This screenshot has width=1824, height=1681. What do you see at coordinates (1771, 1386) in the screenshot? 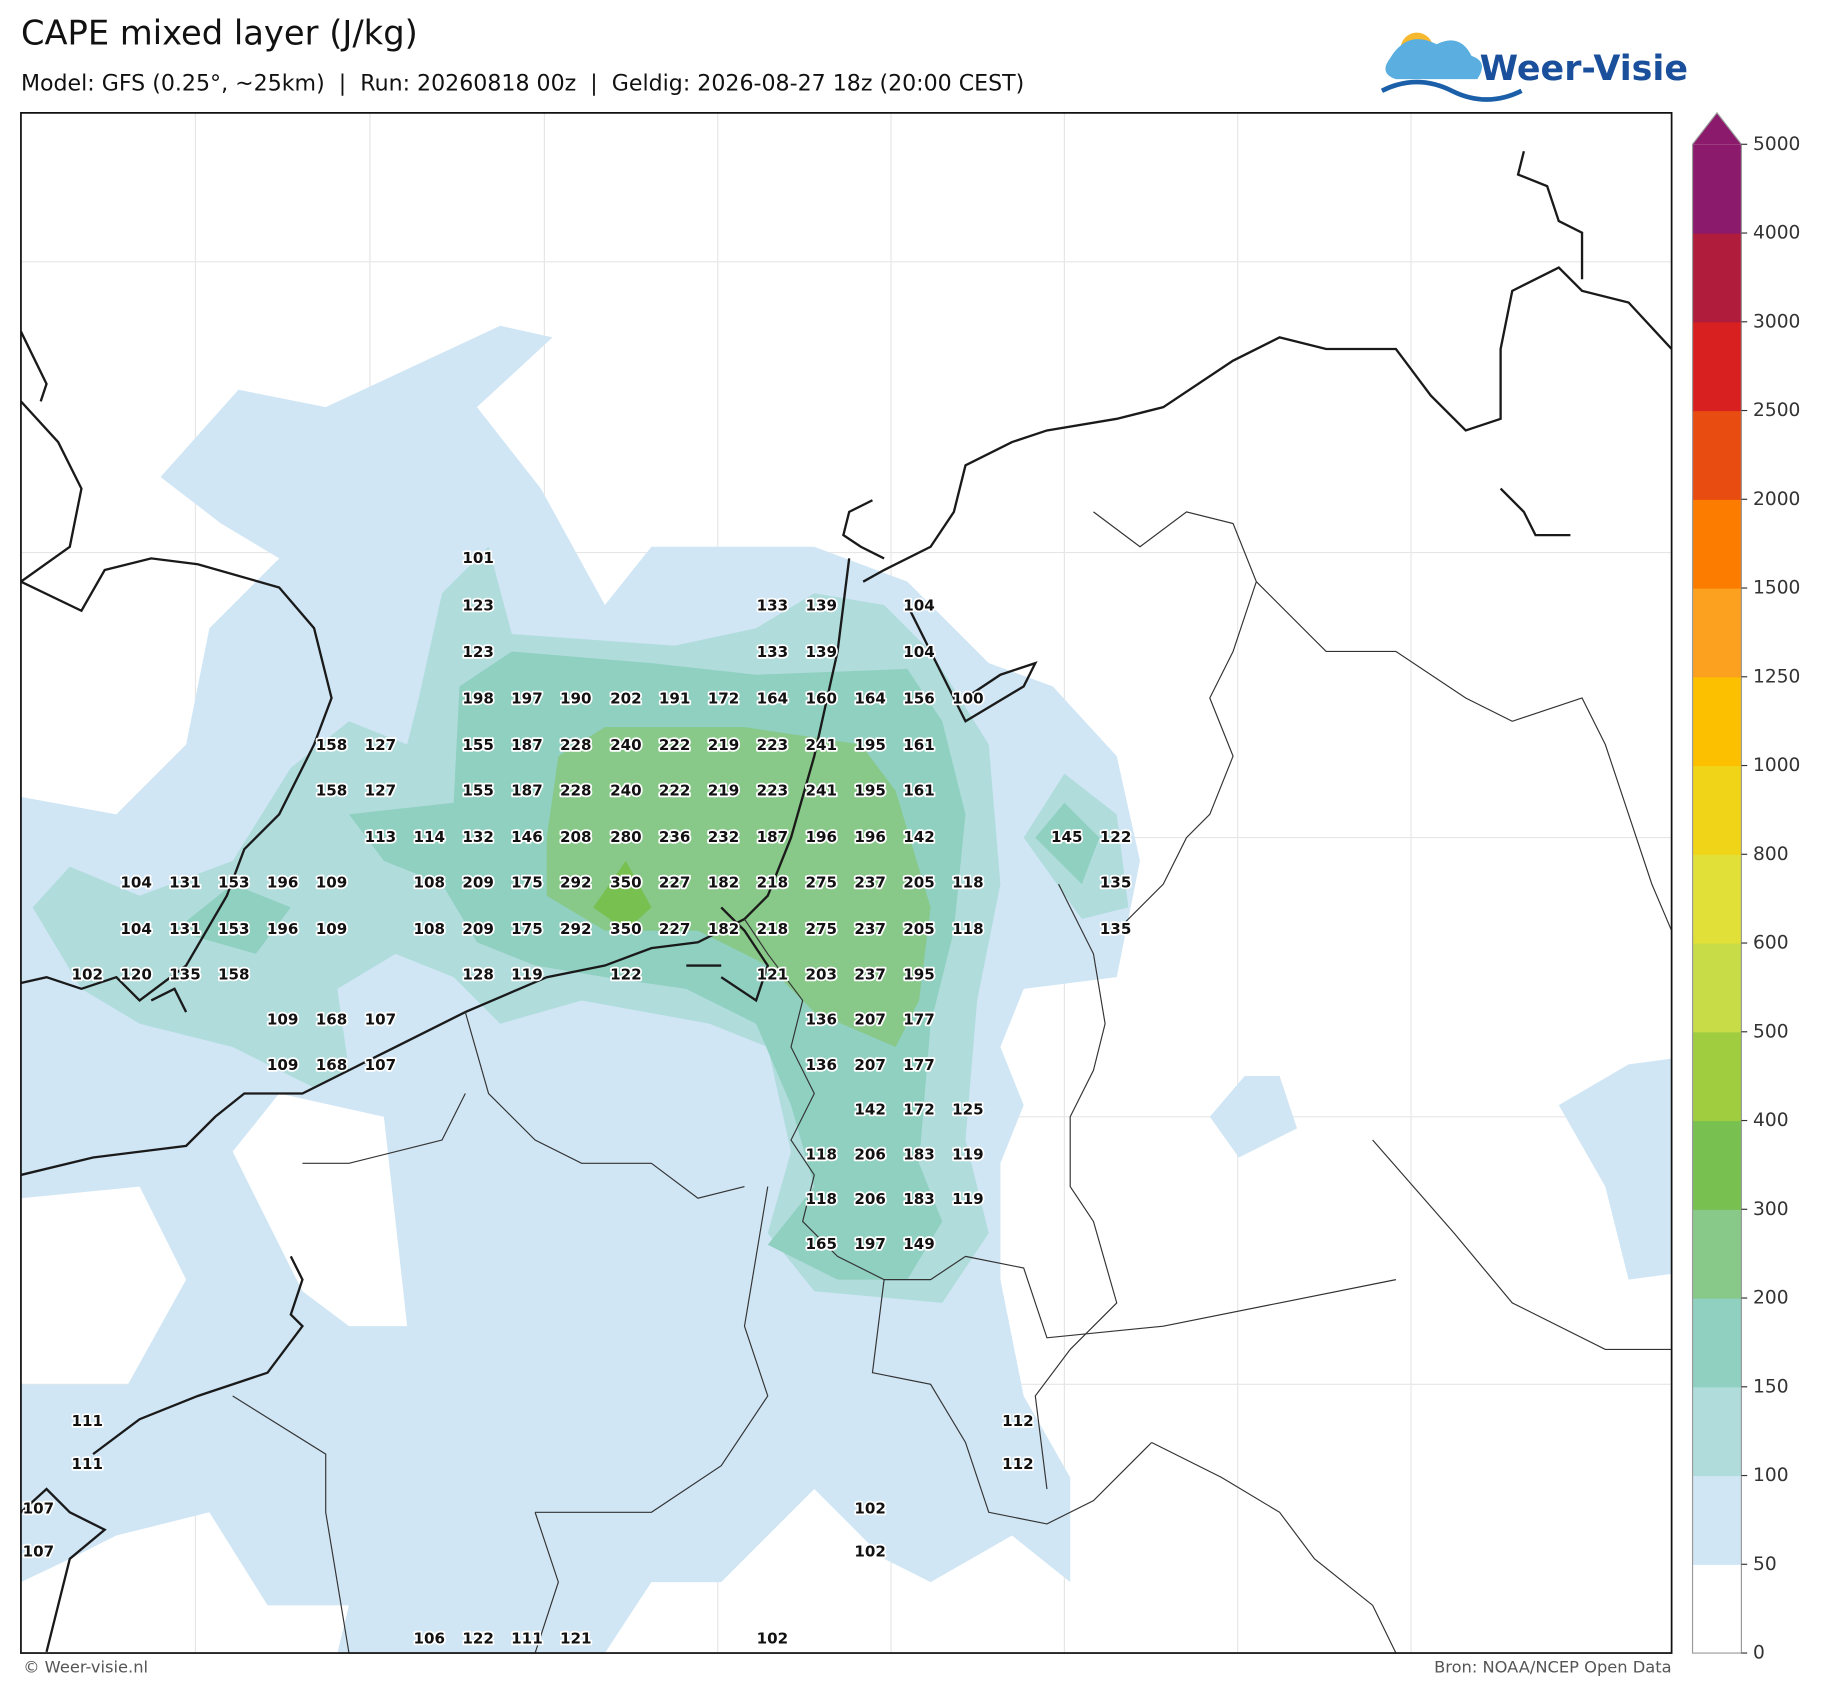
I see `colorbar-tick-label: 150` at bounding box center [1771, 1386].